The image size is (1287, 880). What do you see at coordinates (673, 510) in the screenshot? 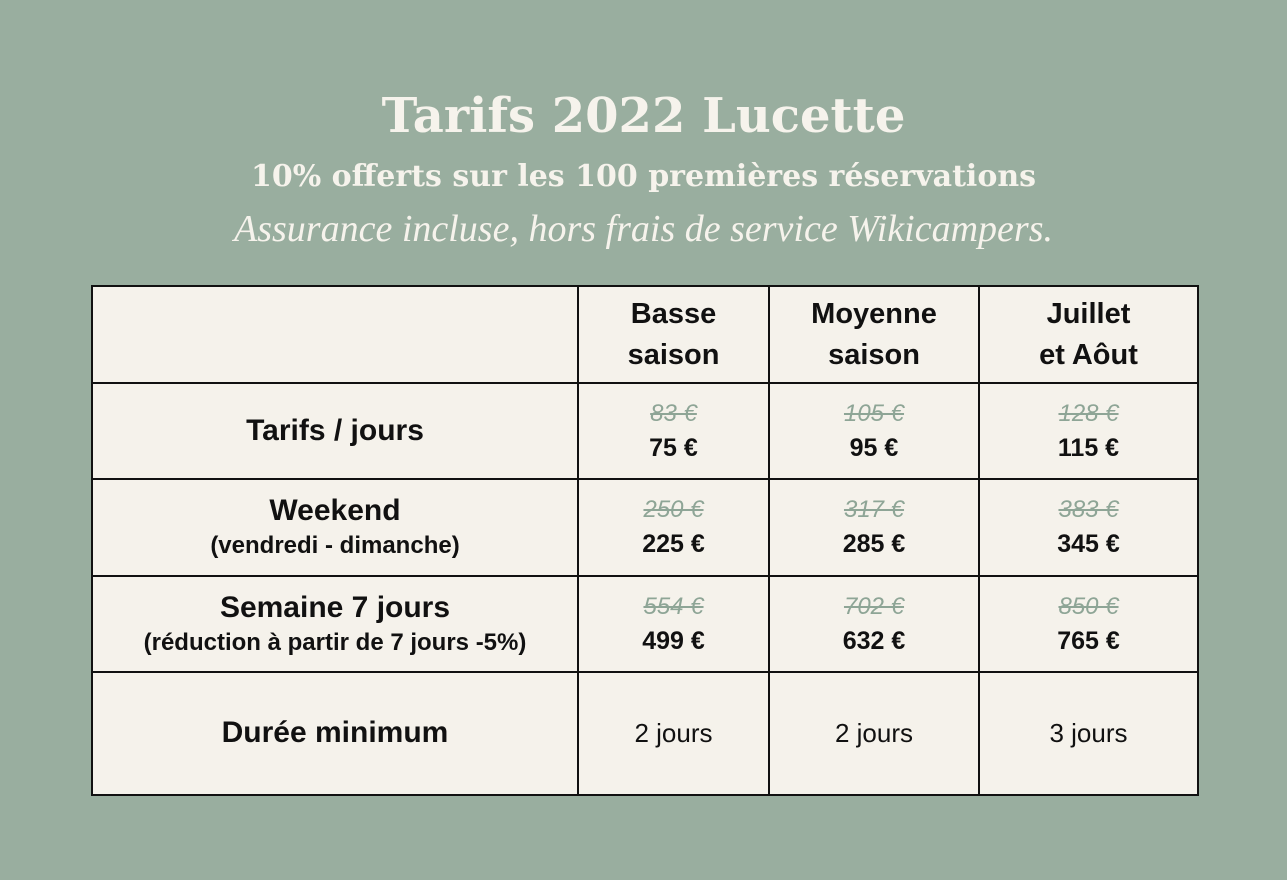
I see `old-price: 250 €` at bounding box center [673, 510].